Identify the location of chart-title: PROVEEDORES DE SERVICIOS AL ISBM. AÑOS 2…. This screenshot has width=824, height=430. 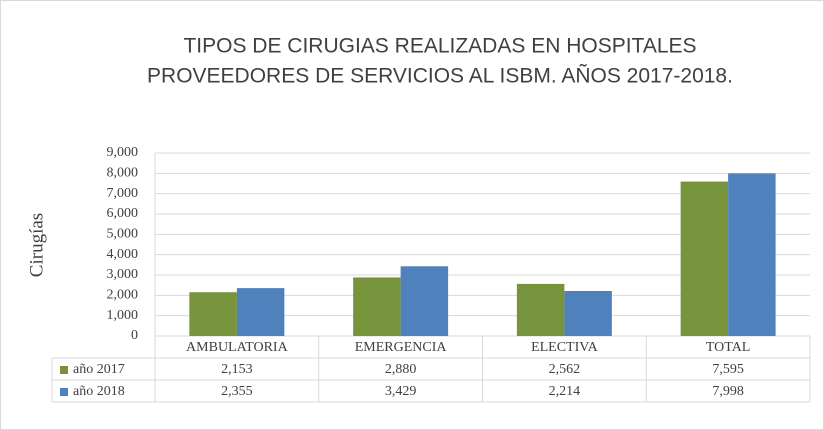
(440, 76).